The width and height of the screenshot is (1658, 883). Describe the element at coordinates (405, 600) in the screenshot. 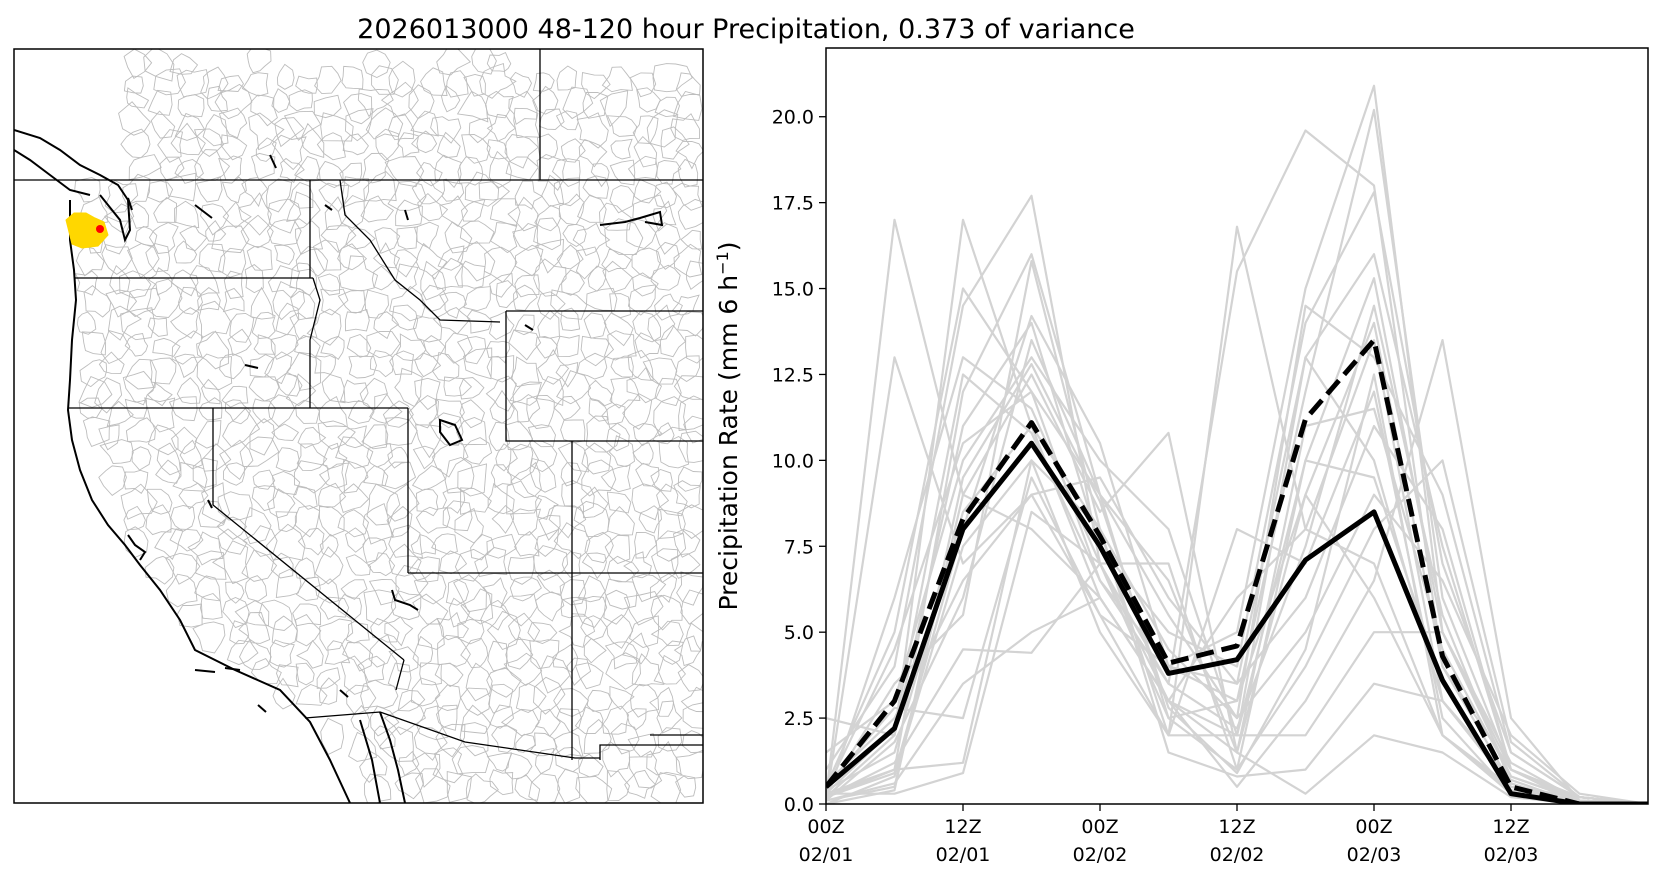

I see `lake-mead` at that location.